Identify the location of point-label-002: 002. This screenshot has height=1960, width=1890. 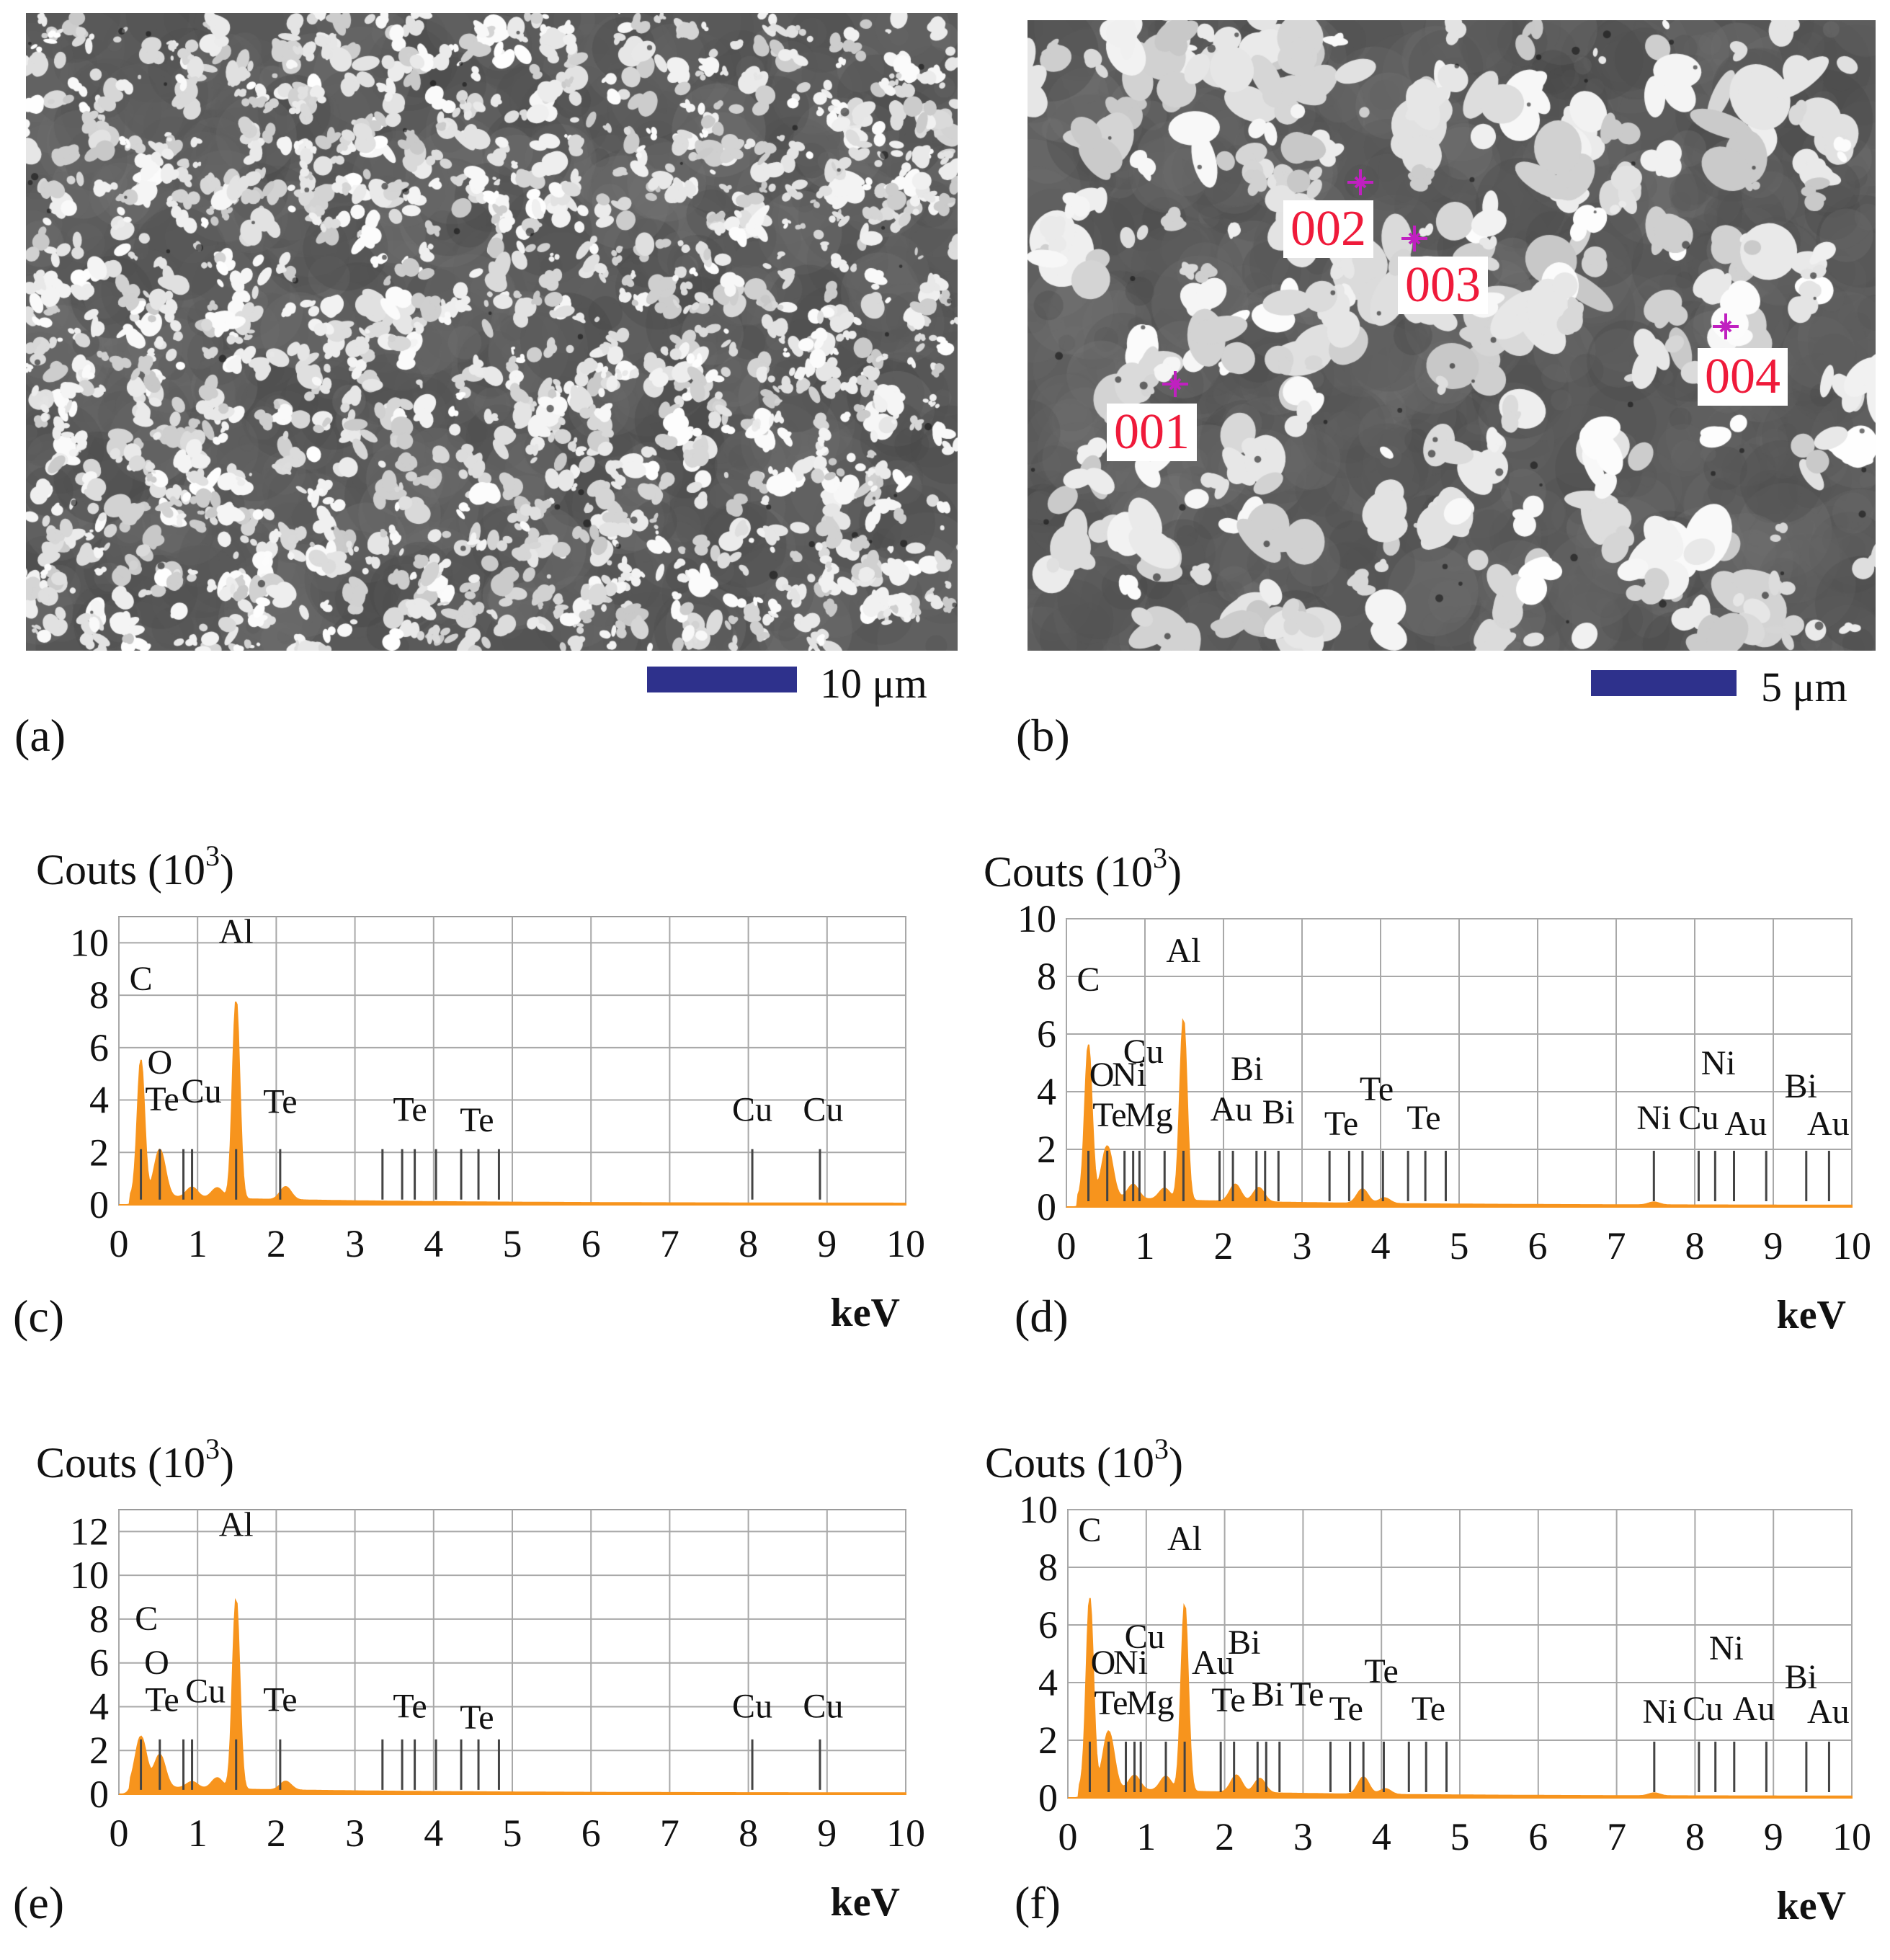
(1328, 229).